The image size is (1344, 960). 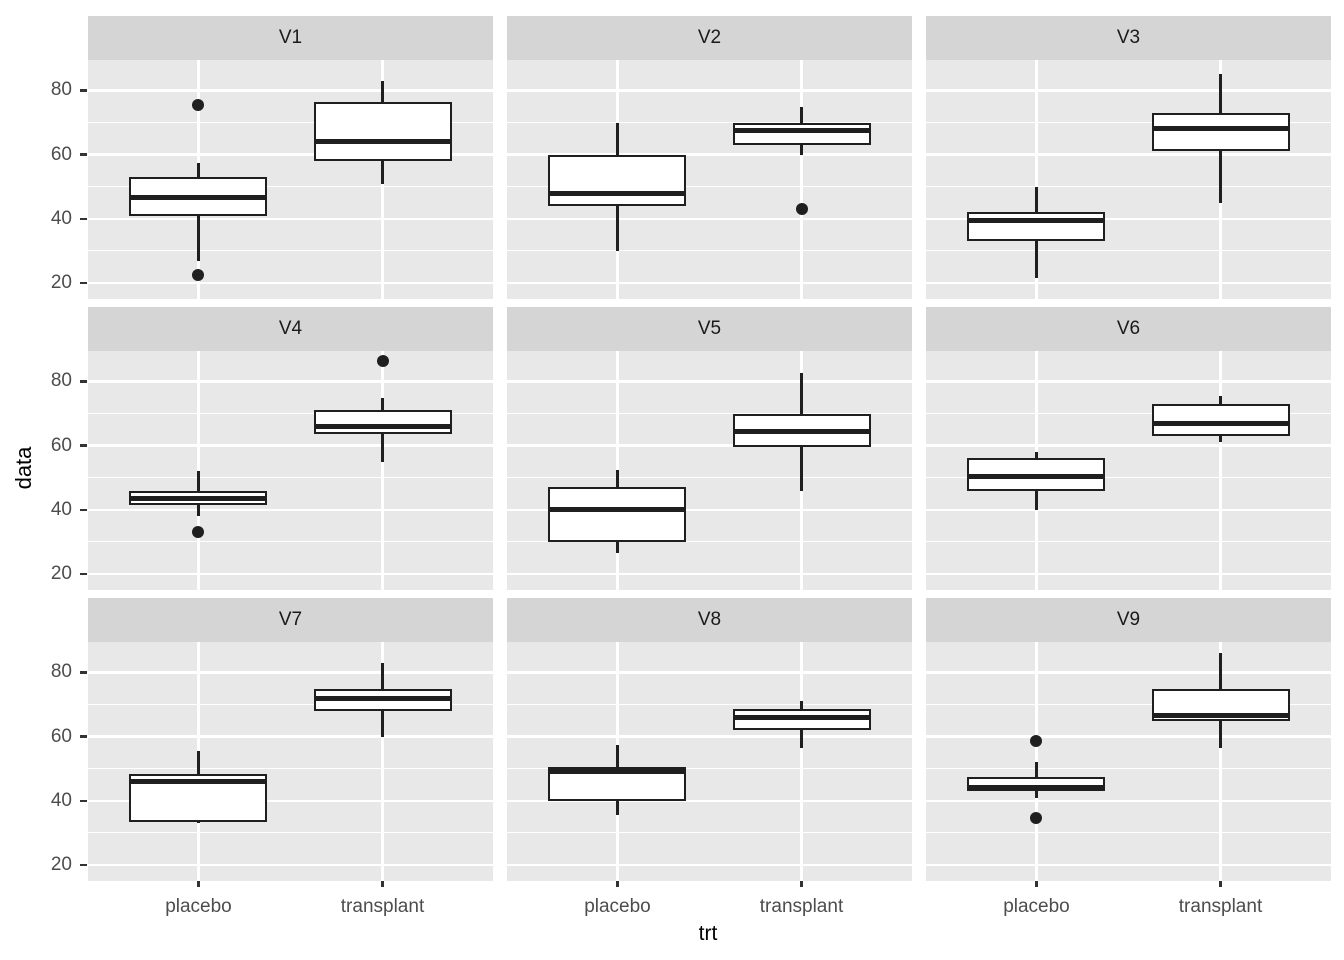 What do you see at coordinates (1128, 328) in the screenshot?
I see `facet-strip-label: V6` at bounding box center [1128, 328].